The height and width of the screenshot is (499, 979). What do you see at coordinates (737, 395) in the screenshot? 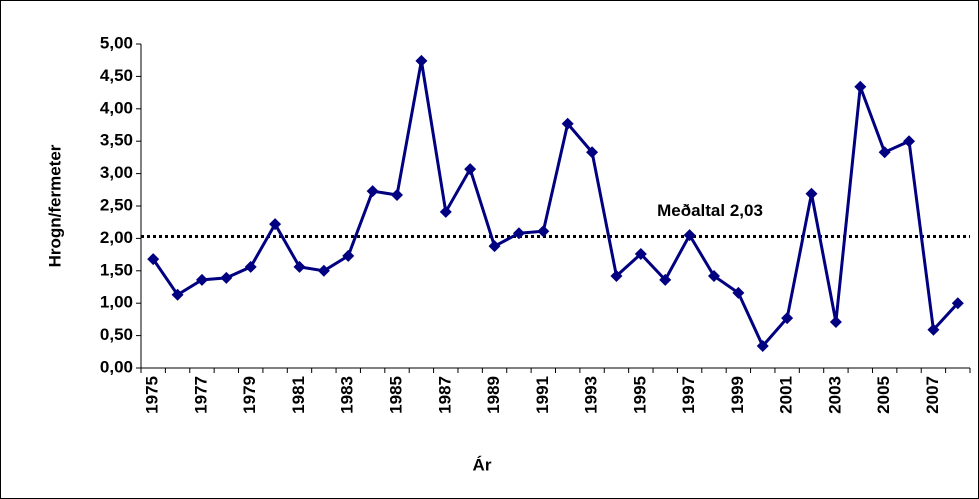
I see `x-tick-label: 1999` at bounding box center [737, 395].